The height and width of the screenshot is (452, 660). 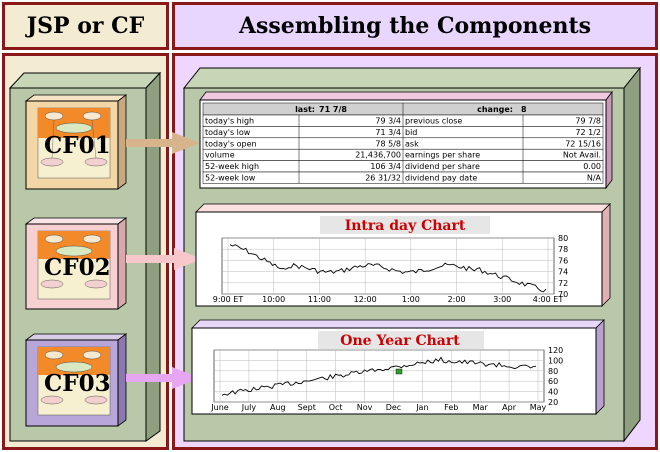 I want to click on x-tick-label: 9:00 ET, so click(x=228, y=299).